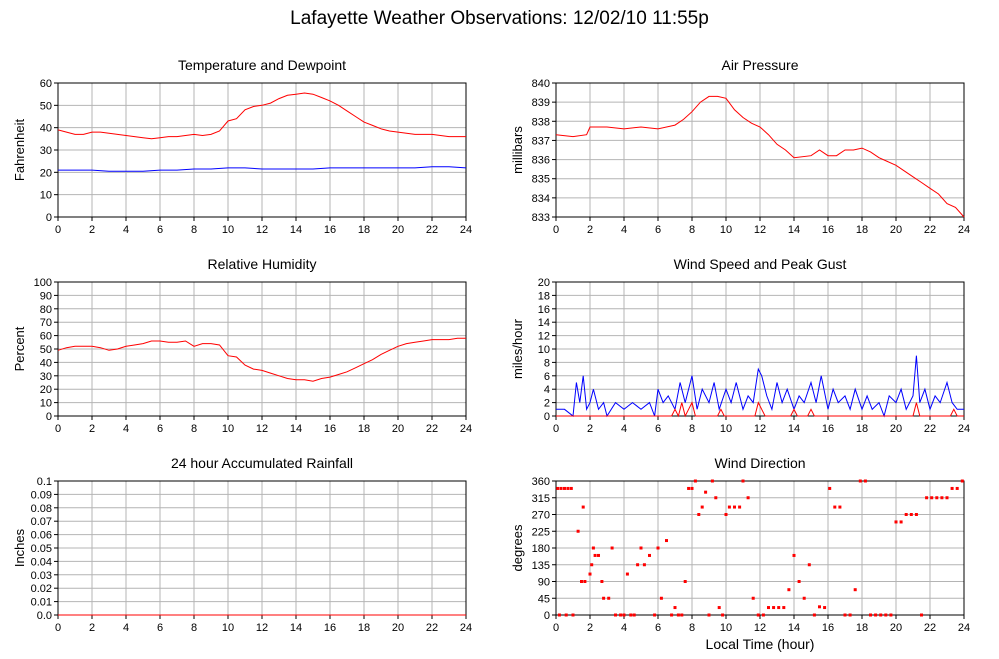 The width and height of the screenshot is (999, 659). Describe the element at coordinates (547, 363) in the screenshot. I see `y-tick-label: 8` at that location.